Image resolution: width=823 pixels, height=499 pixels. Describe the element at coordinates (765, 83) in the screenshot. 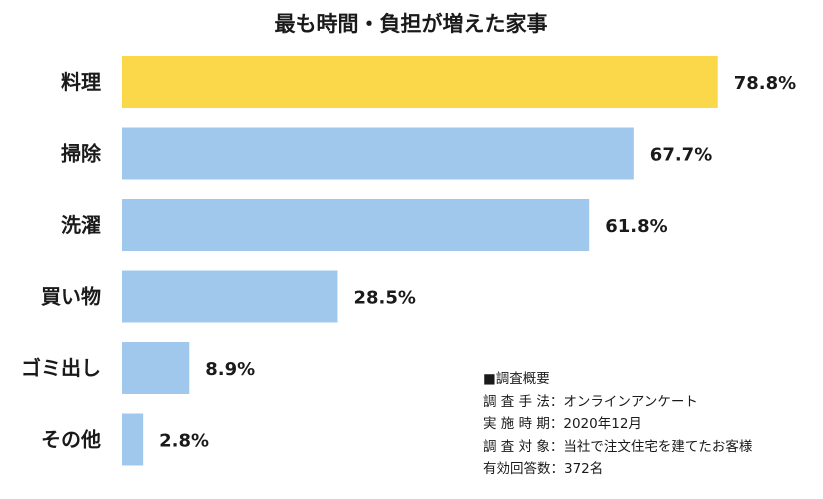

I see `value-label: 78.8%` at that location.